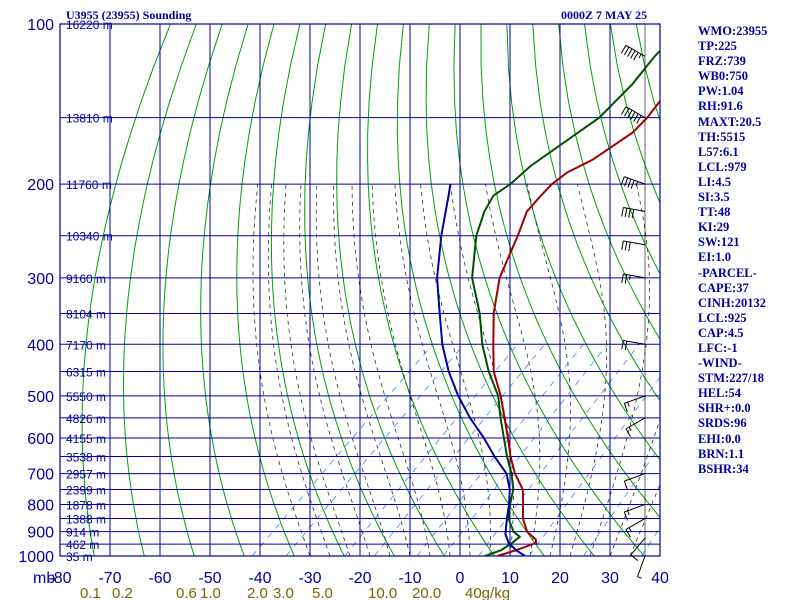 The image size is (800, 600). What do you see at coordinates (510, 578) in the screenshot?
I see `temperature-tick-label: 10` at bounding box center [510, 578].